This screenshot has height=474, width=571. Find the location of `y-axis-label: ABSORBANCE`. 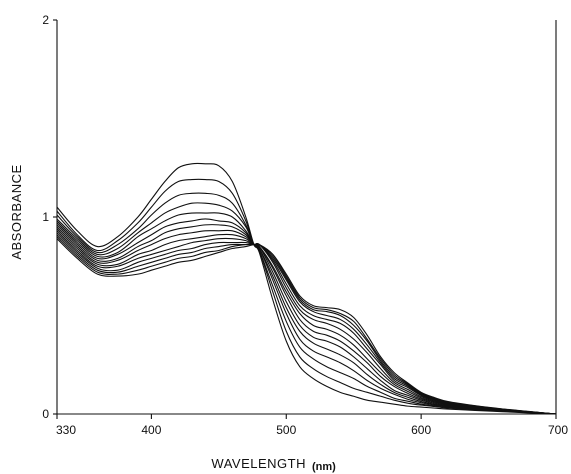

y-axis-label: ABSORBANCE is located at coordinates (16, 211).